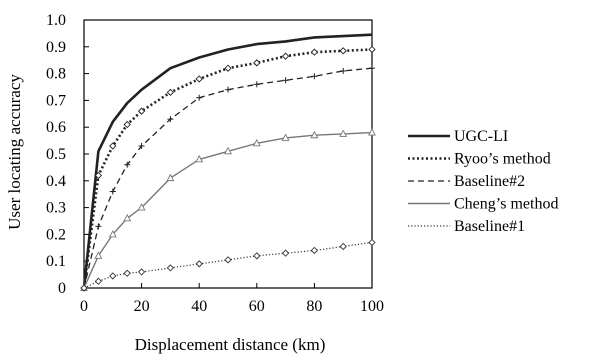  What do you see at coordinates (489, 226) in the screenshot?
I see `legend-label: Baseline#1` at bounding box center [489, 226].